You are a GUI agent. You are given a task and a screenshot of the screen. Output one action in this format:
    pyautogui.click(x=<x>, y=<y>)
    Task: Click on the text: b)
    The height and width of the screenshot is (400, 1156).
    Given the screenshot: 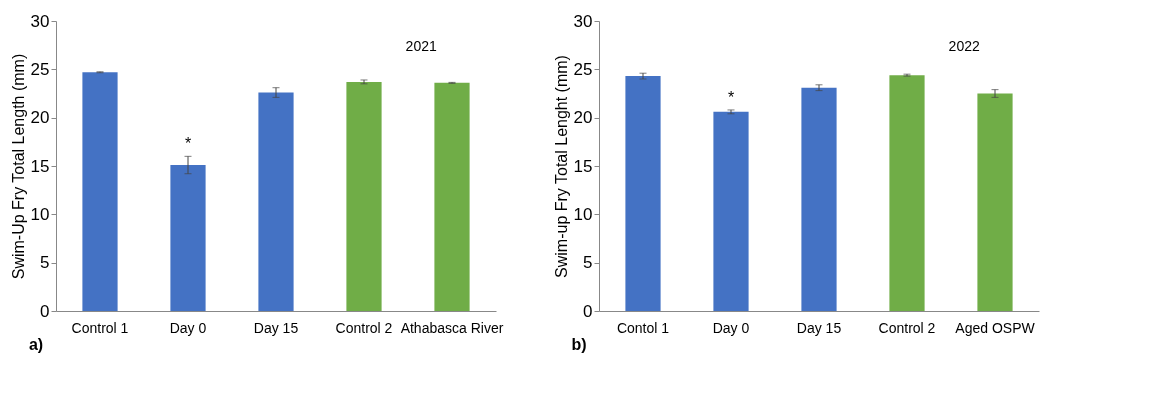 What is the action you would take?
    pyautogui.click(x=579, y=344)
    